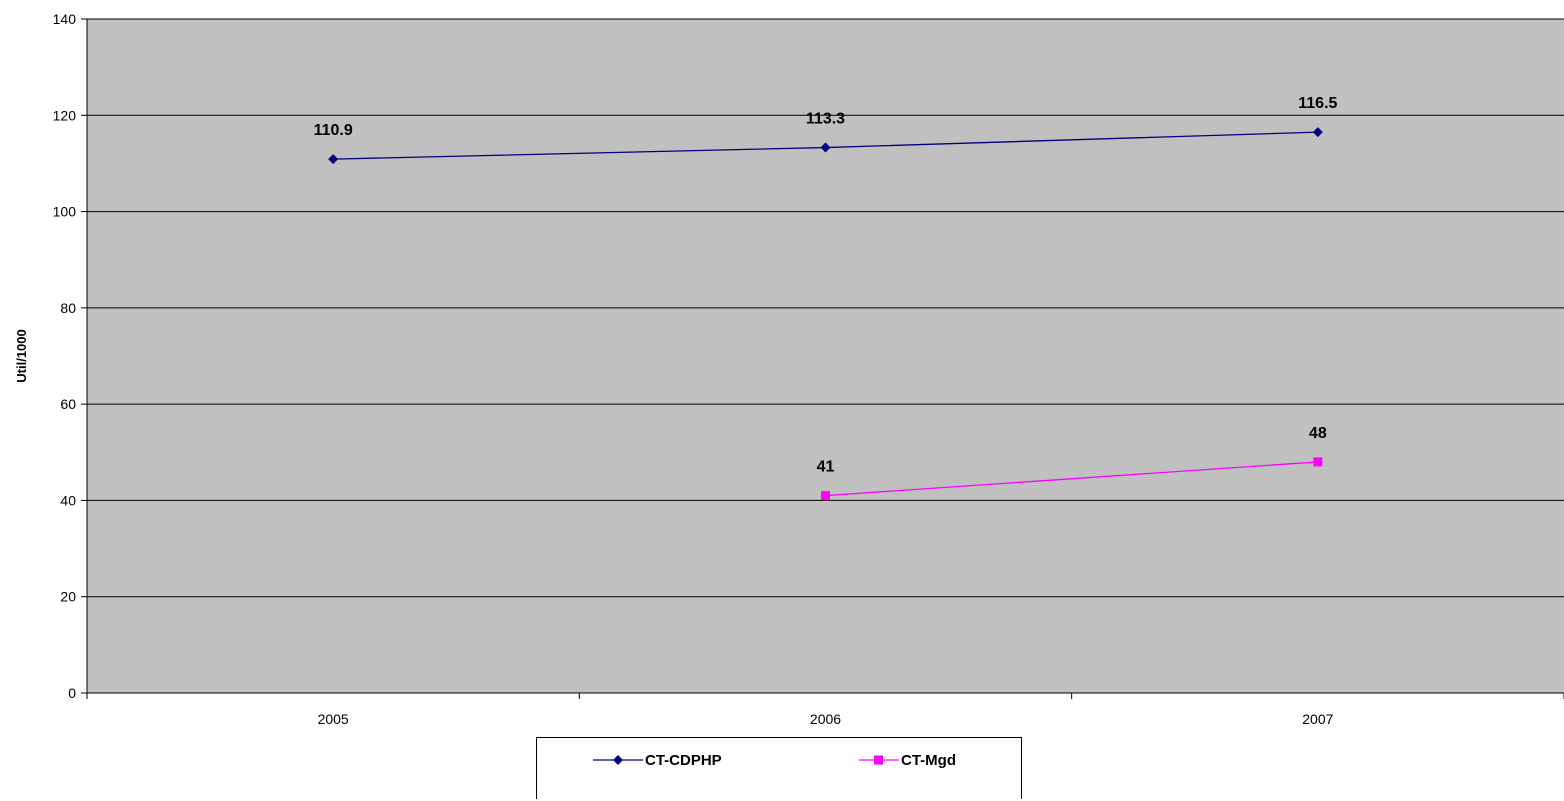  I want to click on x-ticks: 2005 2006 2007, so click(825, 710).